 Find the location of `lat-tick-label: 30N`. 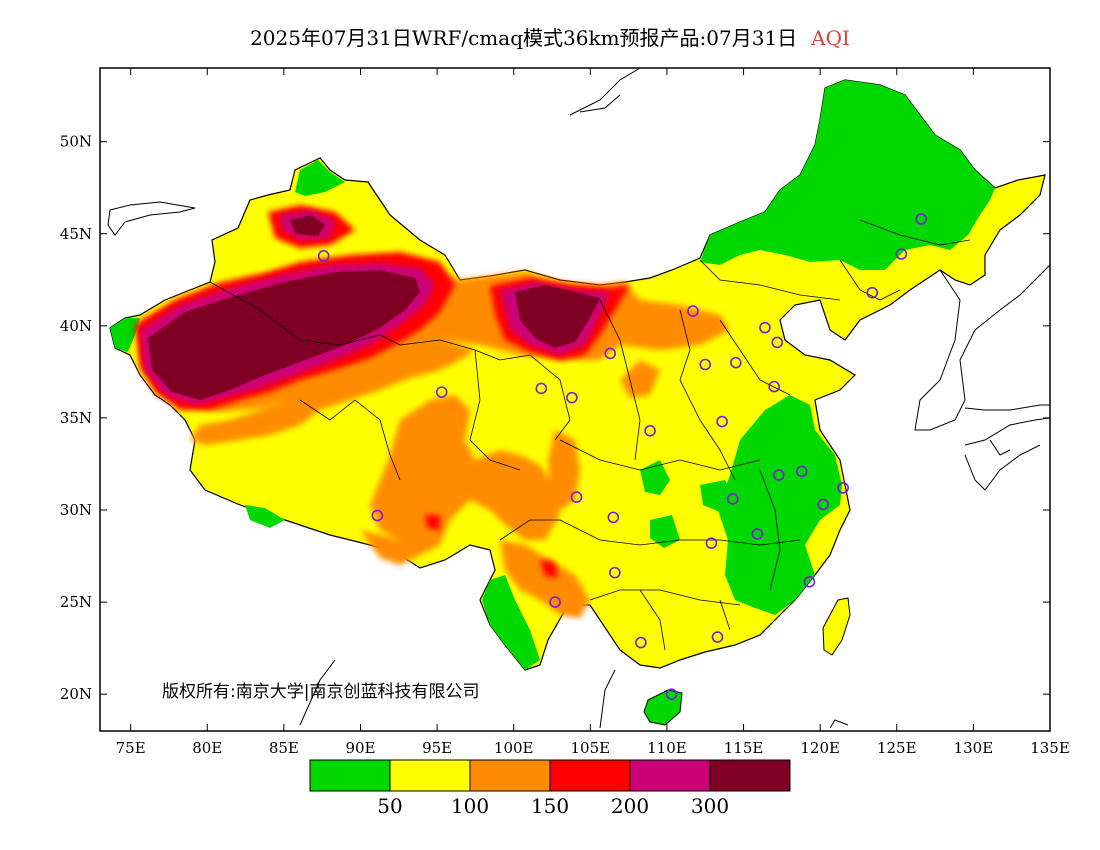

lat-tick-label: 30N is located at coordinates (76, 510).